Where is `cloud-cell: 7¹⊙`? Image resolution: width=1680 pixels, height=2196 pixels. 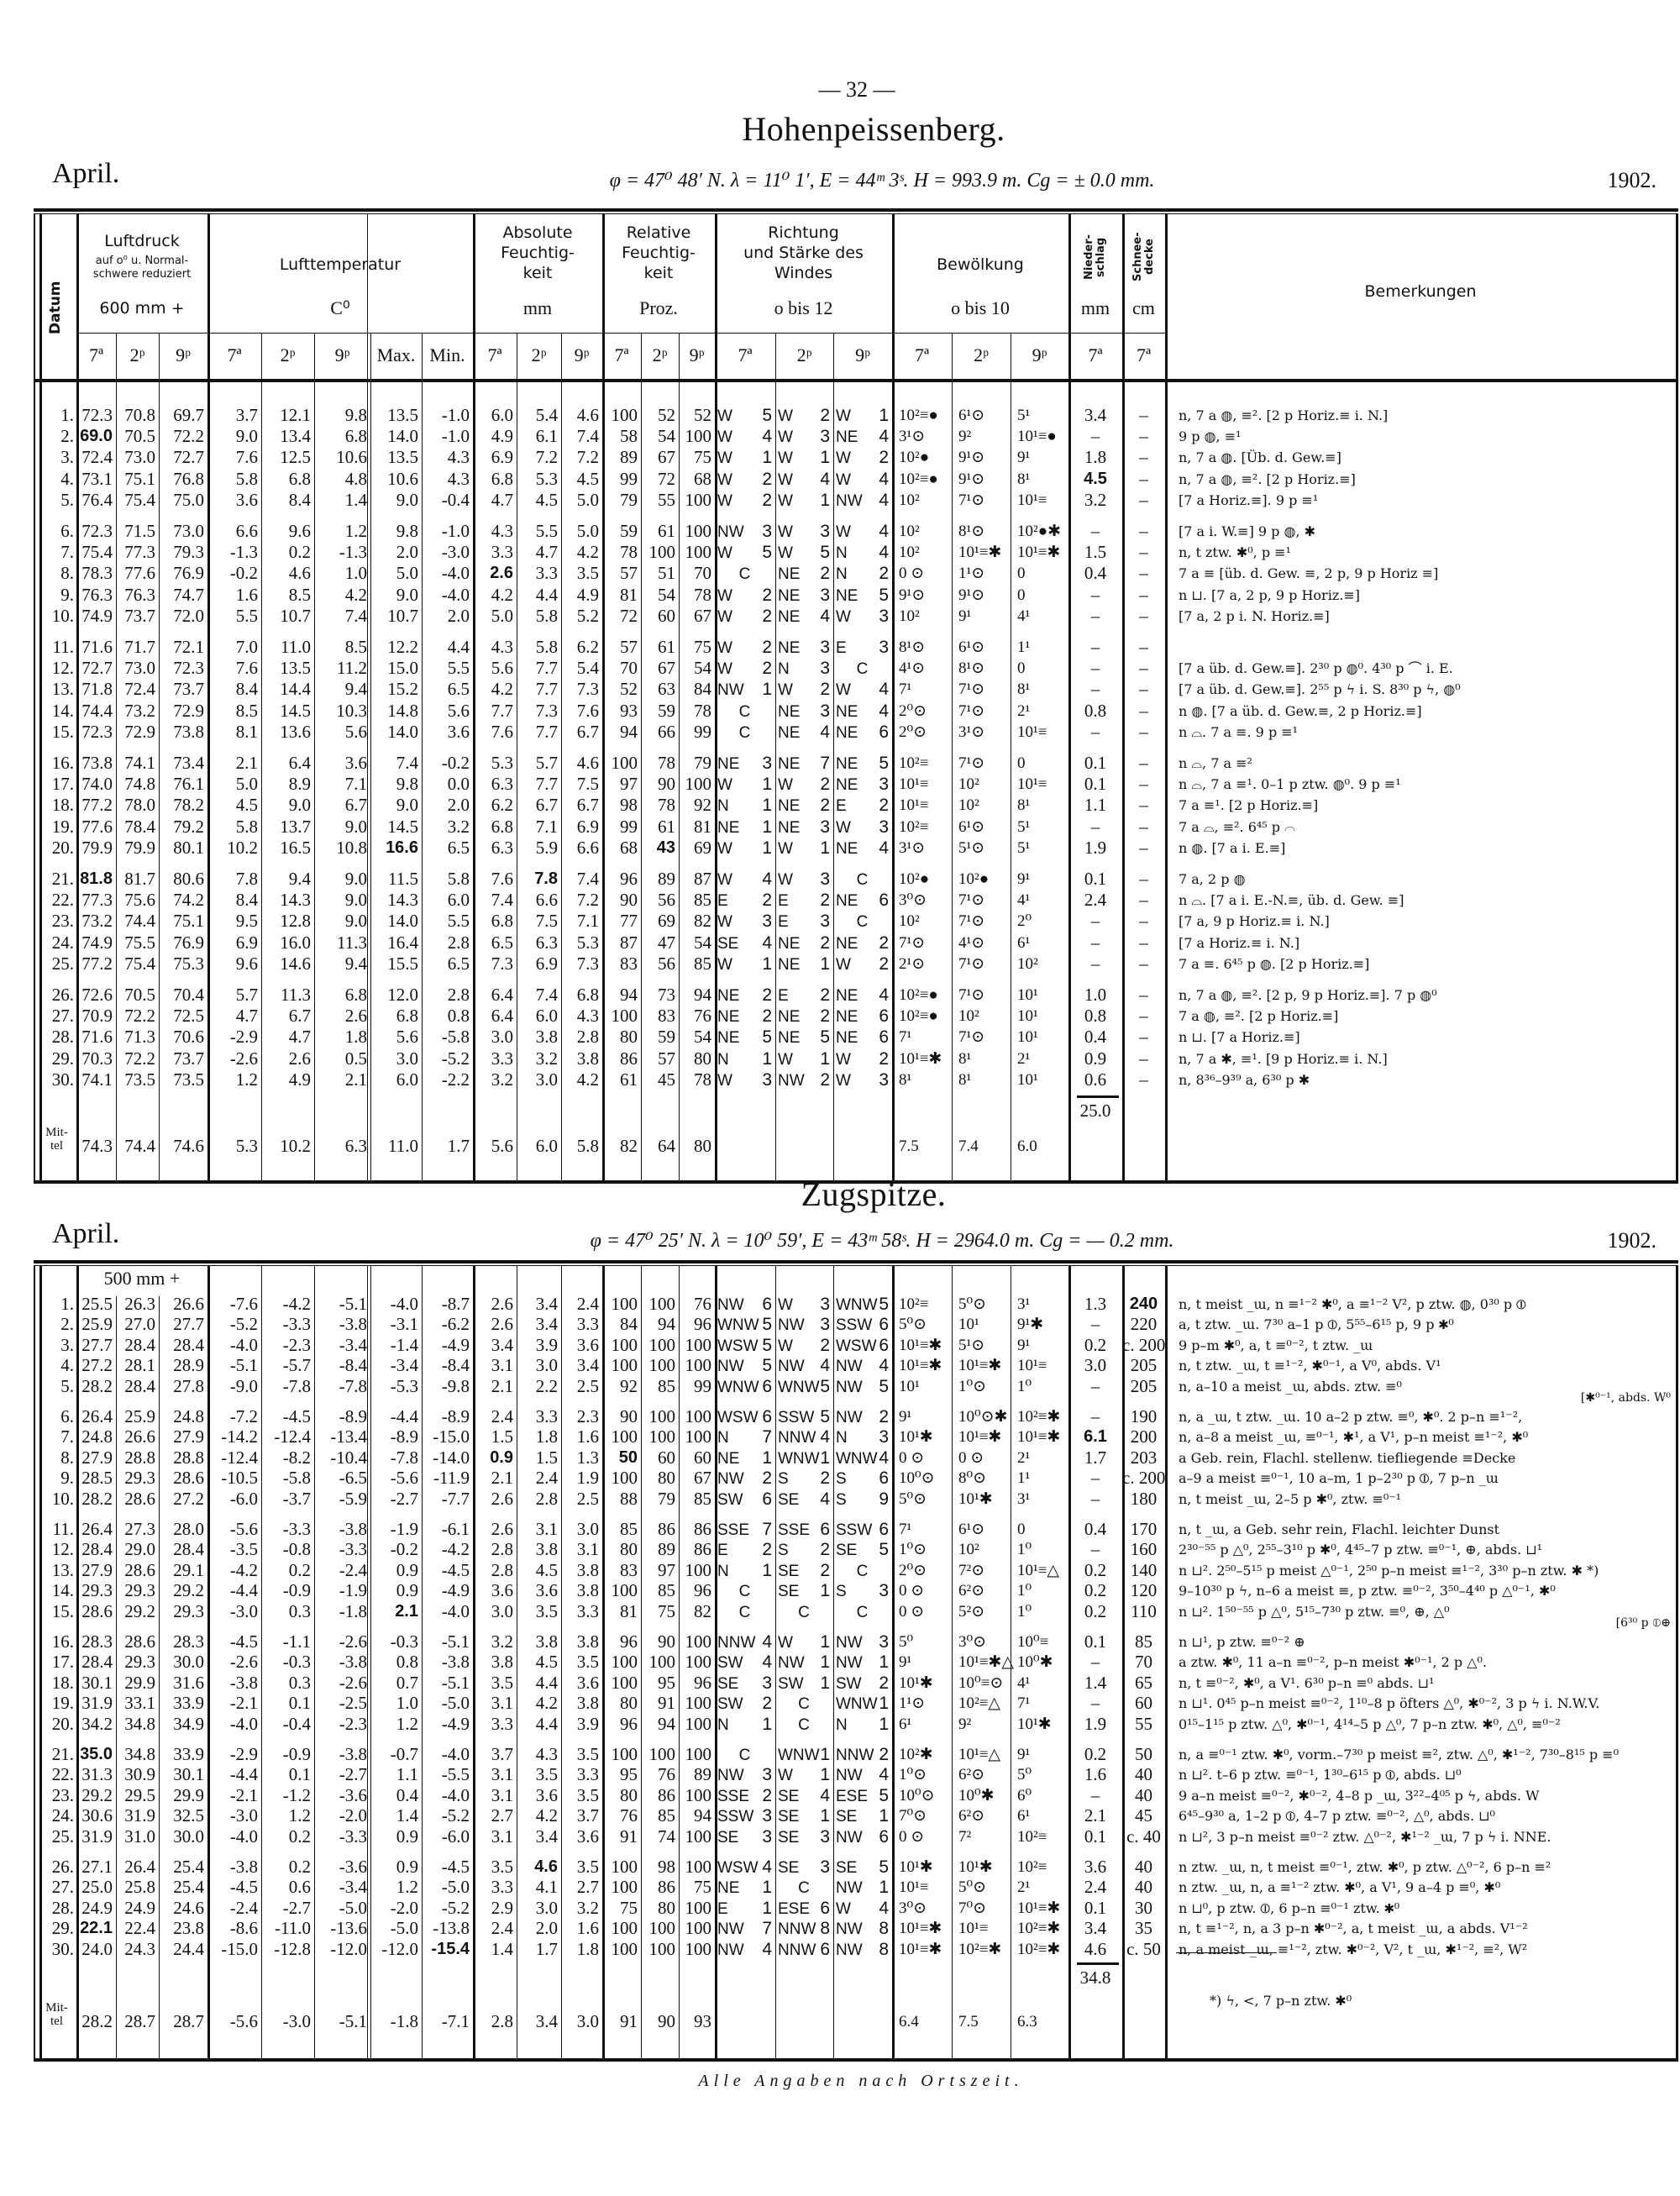 cloud-cell: 7¹⊙ is located at coordinates (971, 500).